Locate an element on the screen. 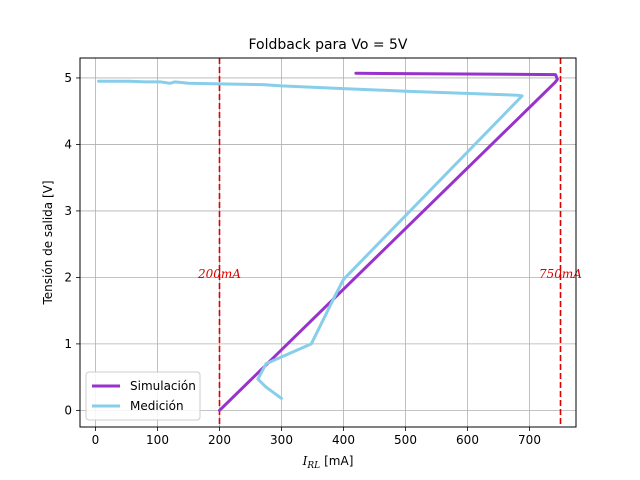  chart-title: Foldback para Vo = 5V is located at coordinates (327, 45).